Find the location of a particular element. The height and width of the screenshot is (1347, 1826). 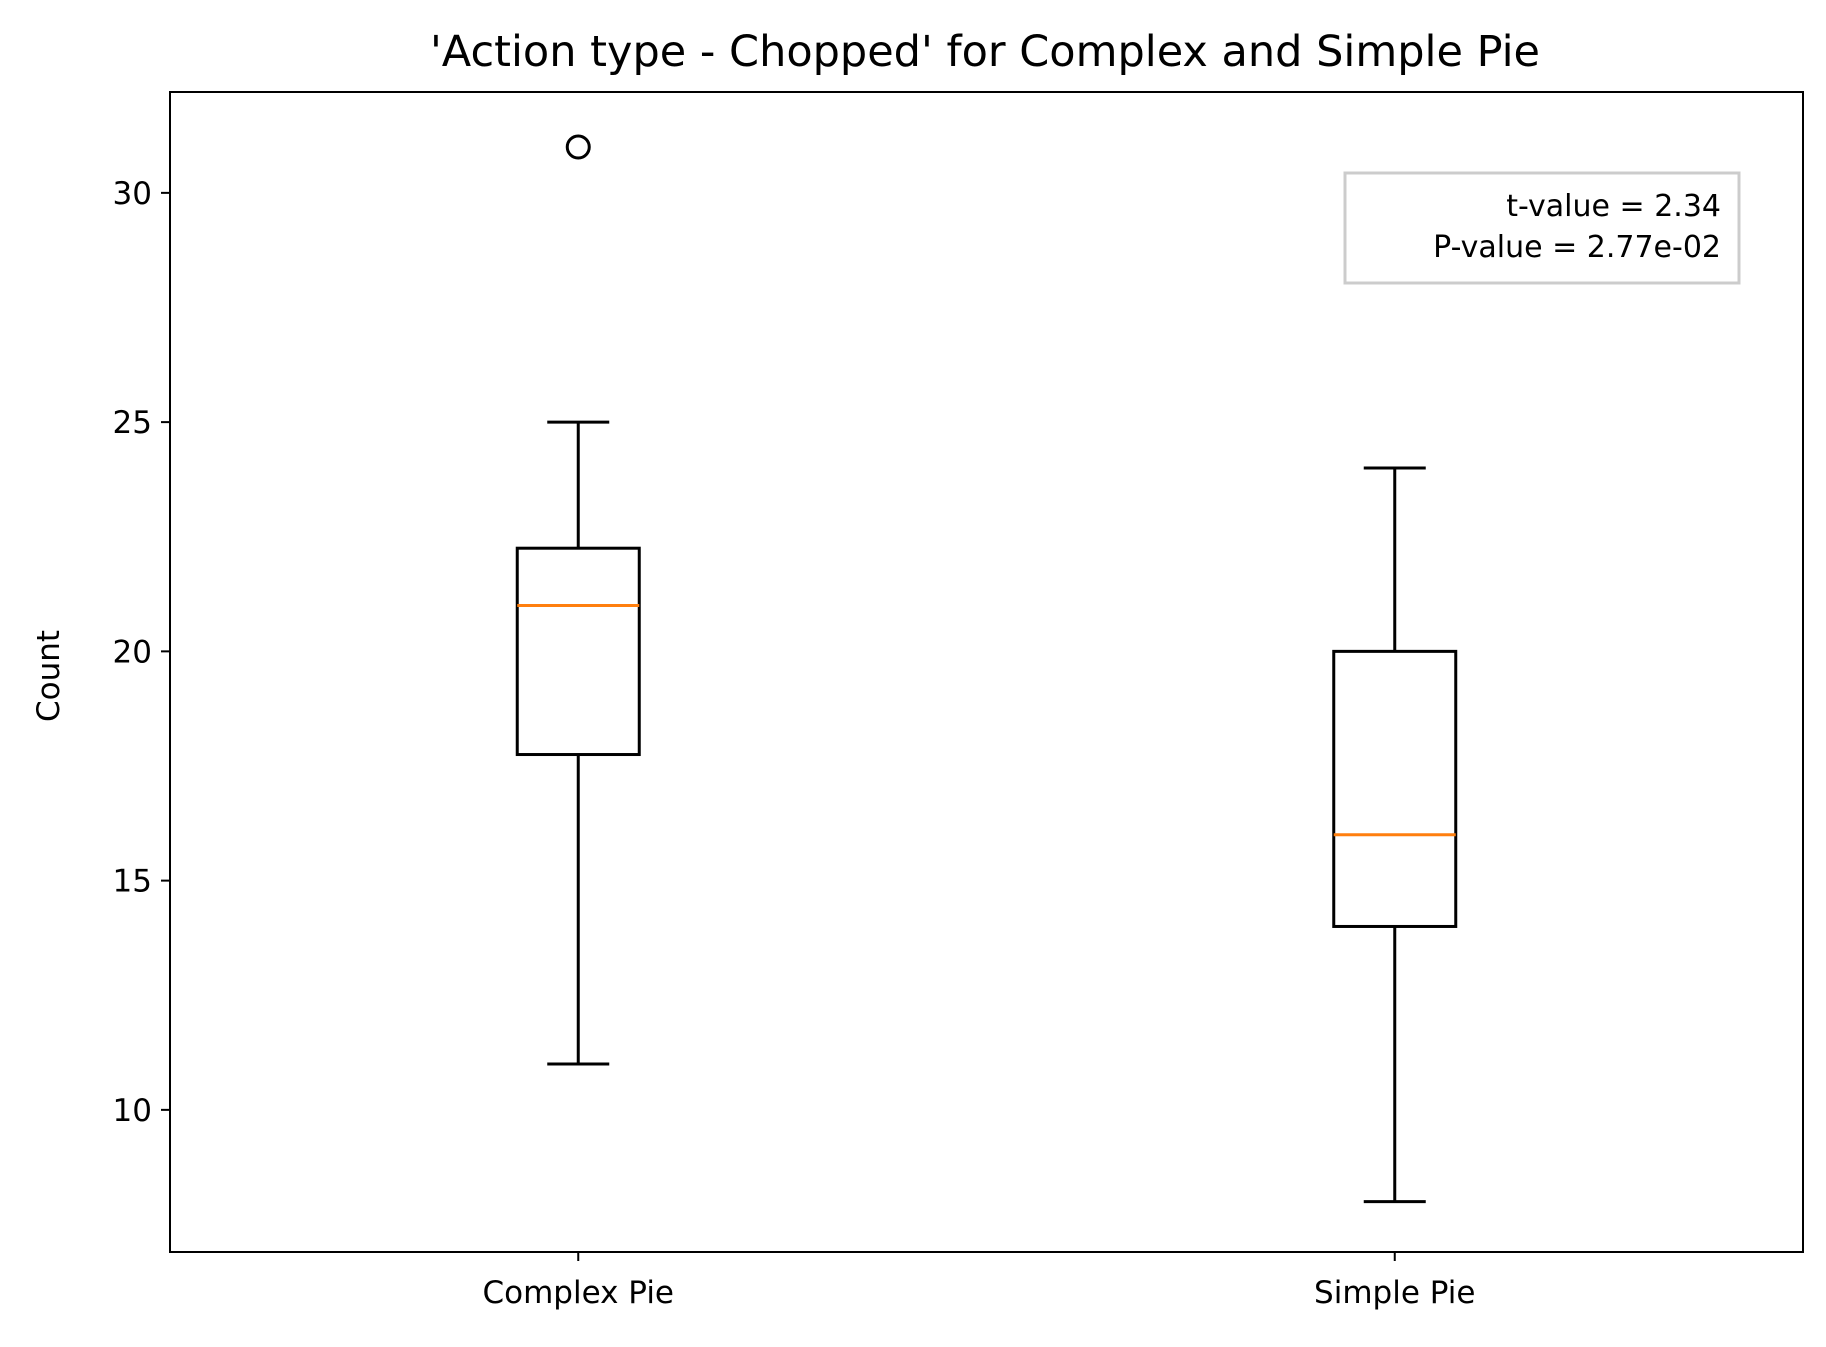

box-complex-pie is located at coordinates (578, 600).